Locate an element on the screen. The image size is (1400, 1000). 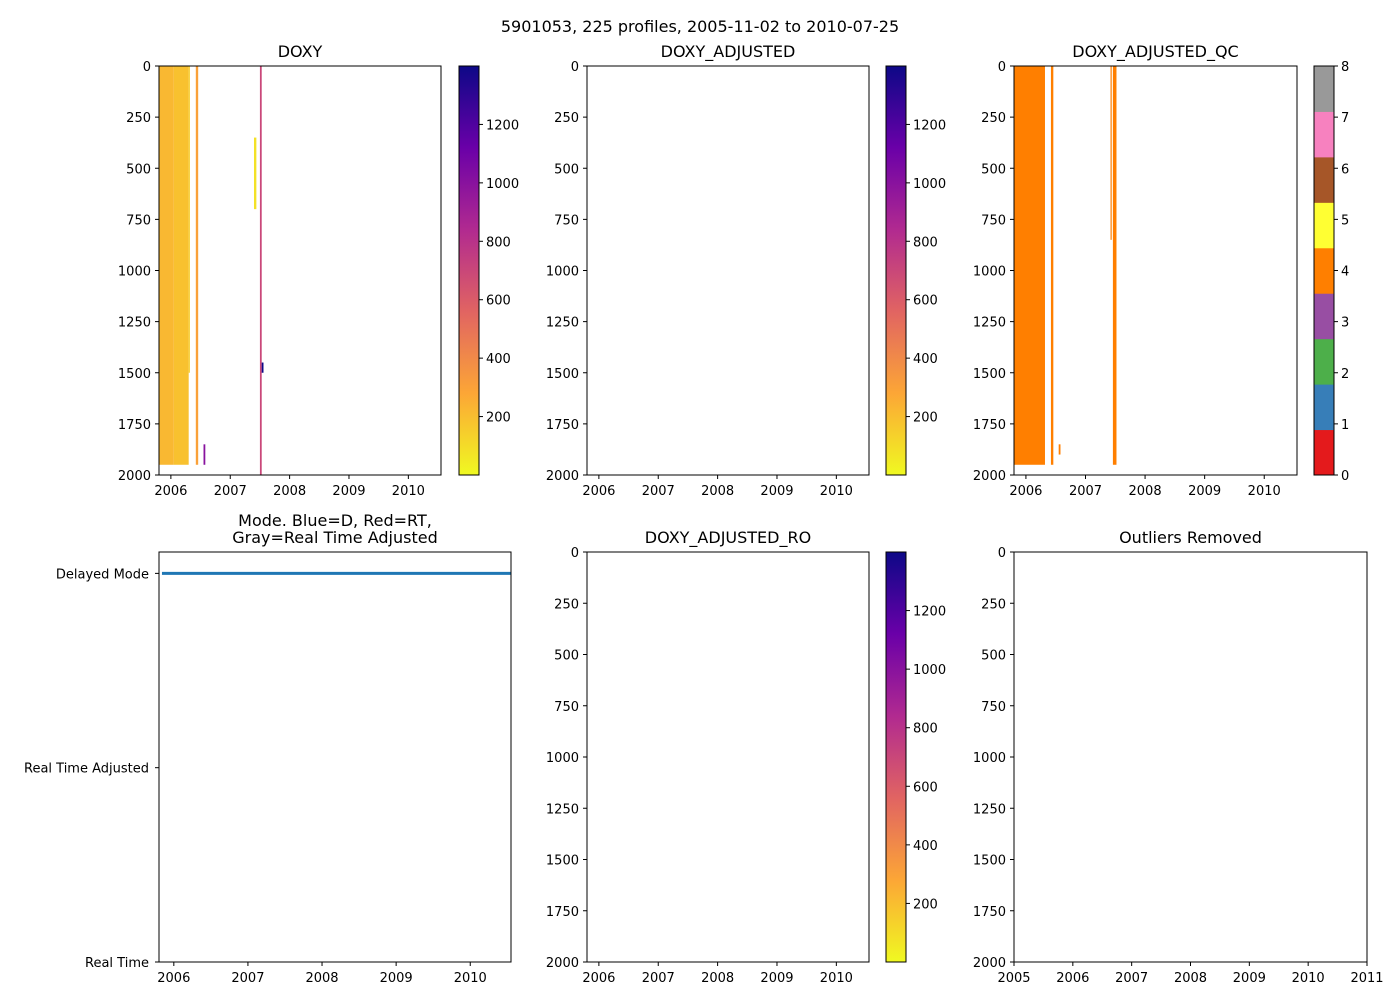
panel-title: DOXY_ADJUSTED is located at coordinates (728, 52).